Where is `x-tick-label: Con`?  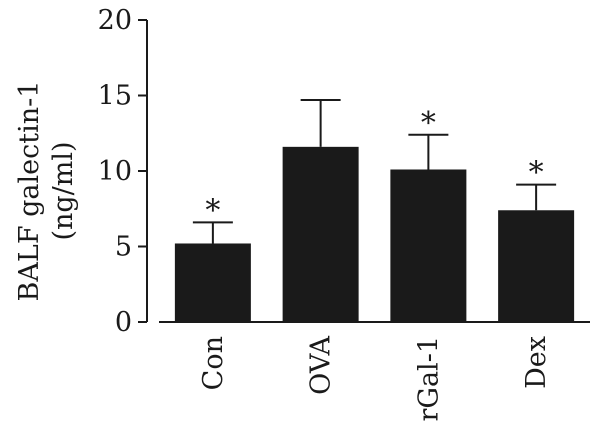 x-tick-label: Con is located at coordinates (213, 363).